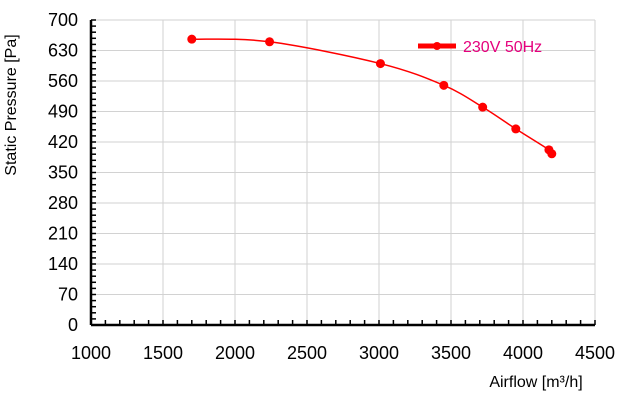 This screenshot has width=625, height=400. What do you see at coordinates (68, 295) in the screenshot?
I see `y-tick-label: 70` at bounding box center [68, 295].